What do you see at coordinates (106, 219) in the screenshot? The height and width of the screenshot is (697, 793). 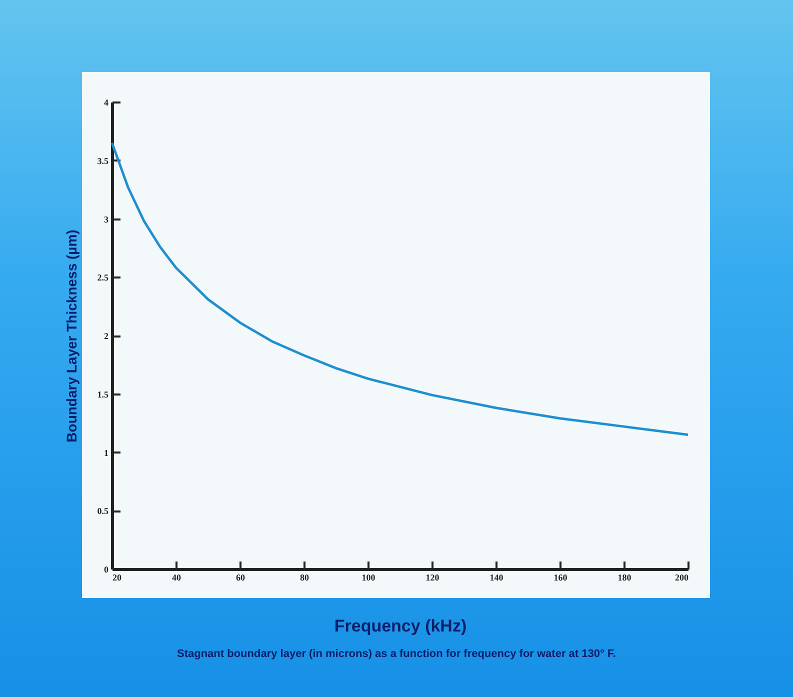 I see `y-tick-label: 3` at bounding box center [106, 219].